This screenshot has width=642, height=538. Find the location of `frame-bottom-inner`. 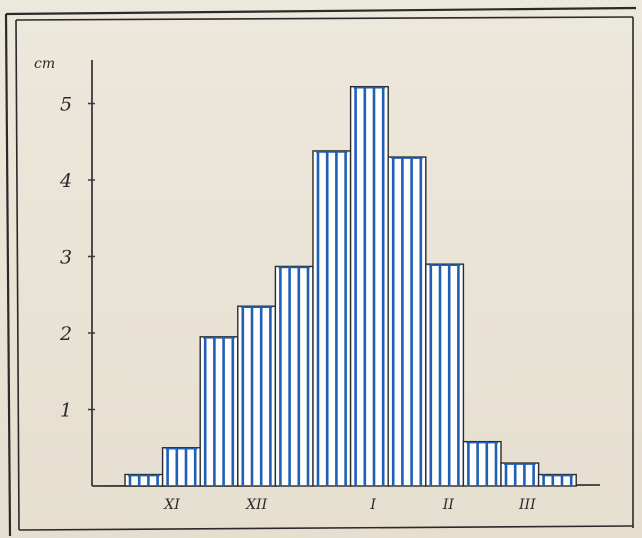

frame-bottom-inner is located at coordinates (326, 528).